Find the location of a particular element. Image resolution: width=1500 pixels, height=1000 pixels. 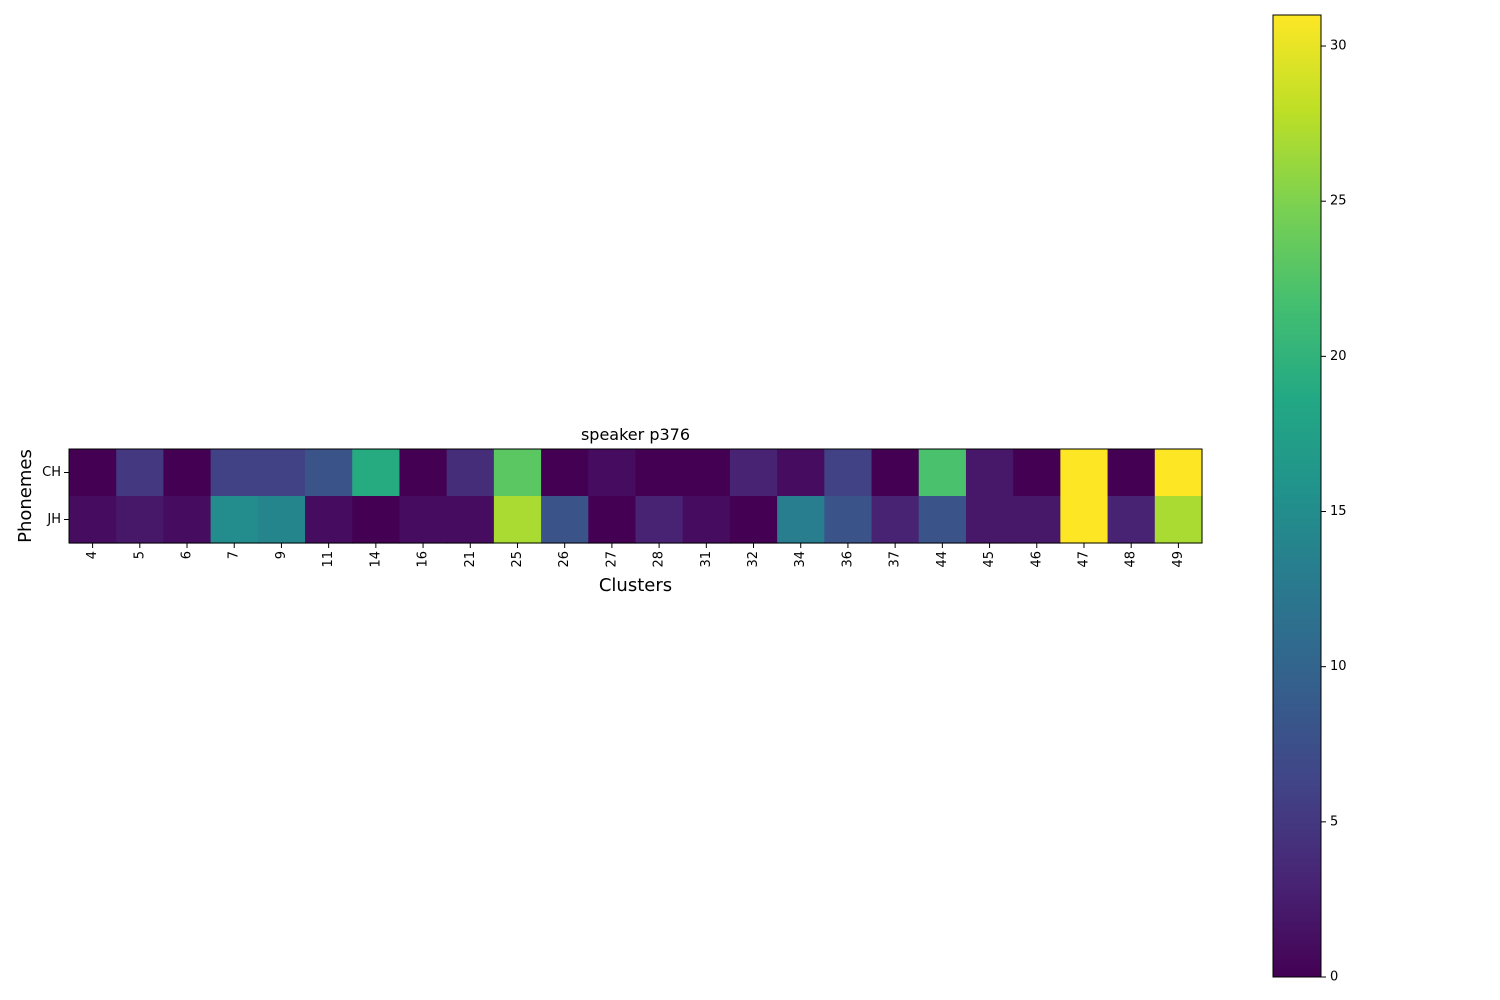

colorbar-tick-label: 20 is located at coordinates (1338, 356).